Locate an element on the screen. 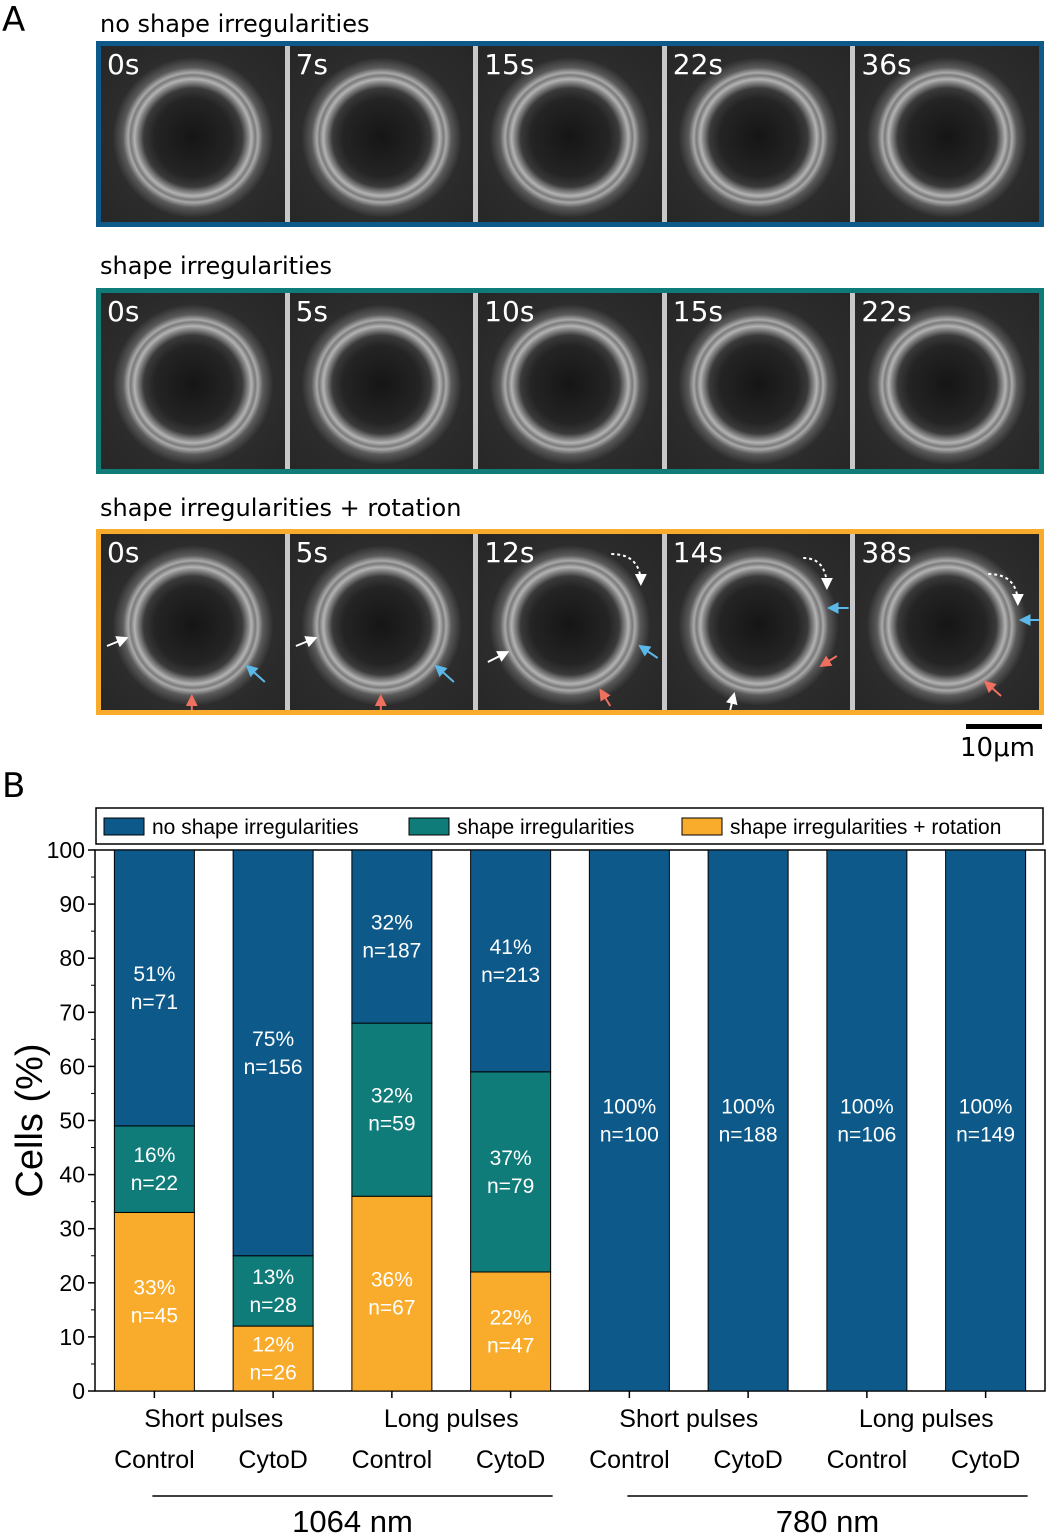  cell-image-frame: 14s is located at coordinates (758, 622).